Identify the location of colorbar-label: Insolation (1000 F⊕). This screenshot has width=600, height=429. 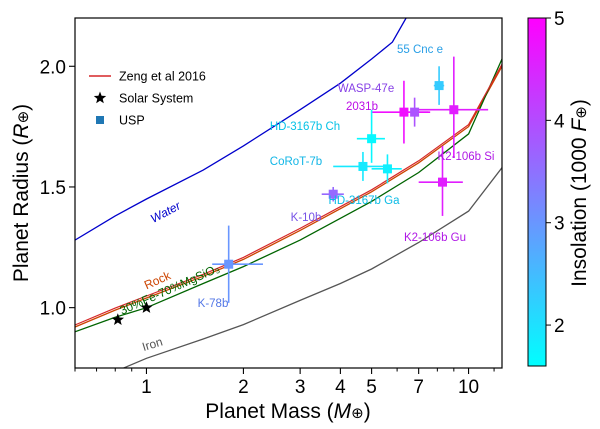
(579, 193).